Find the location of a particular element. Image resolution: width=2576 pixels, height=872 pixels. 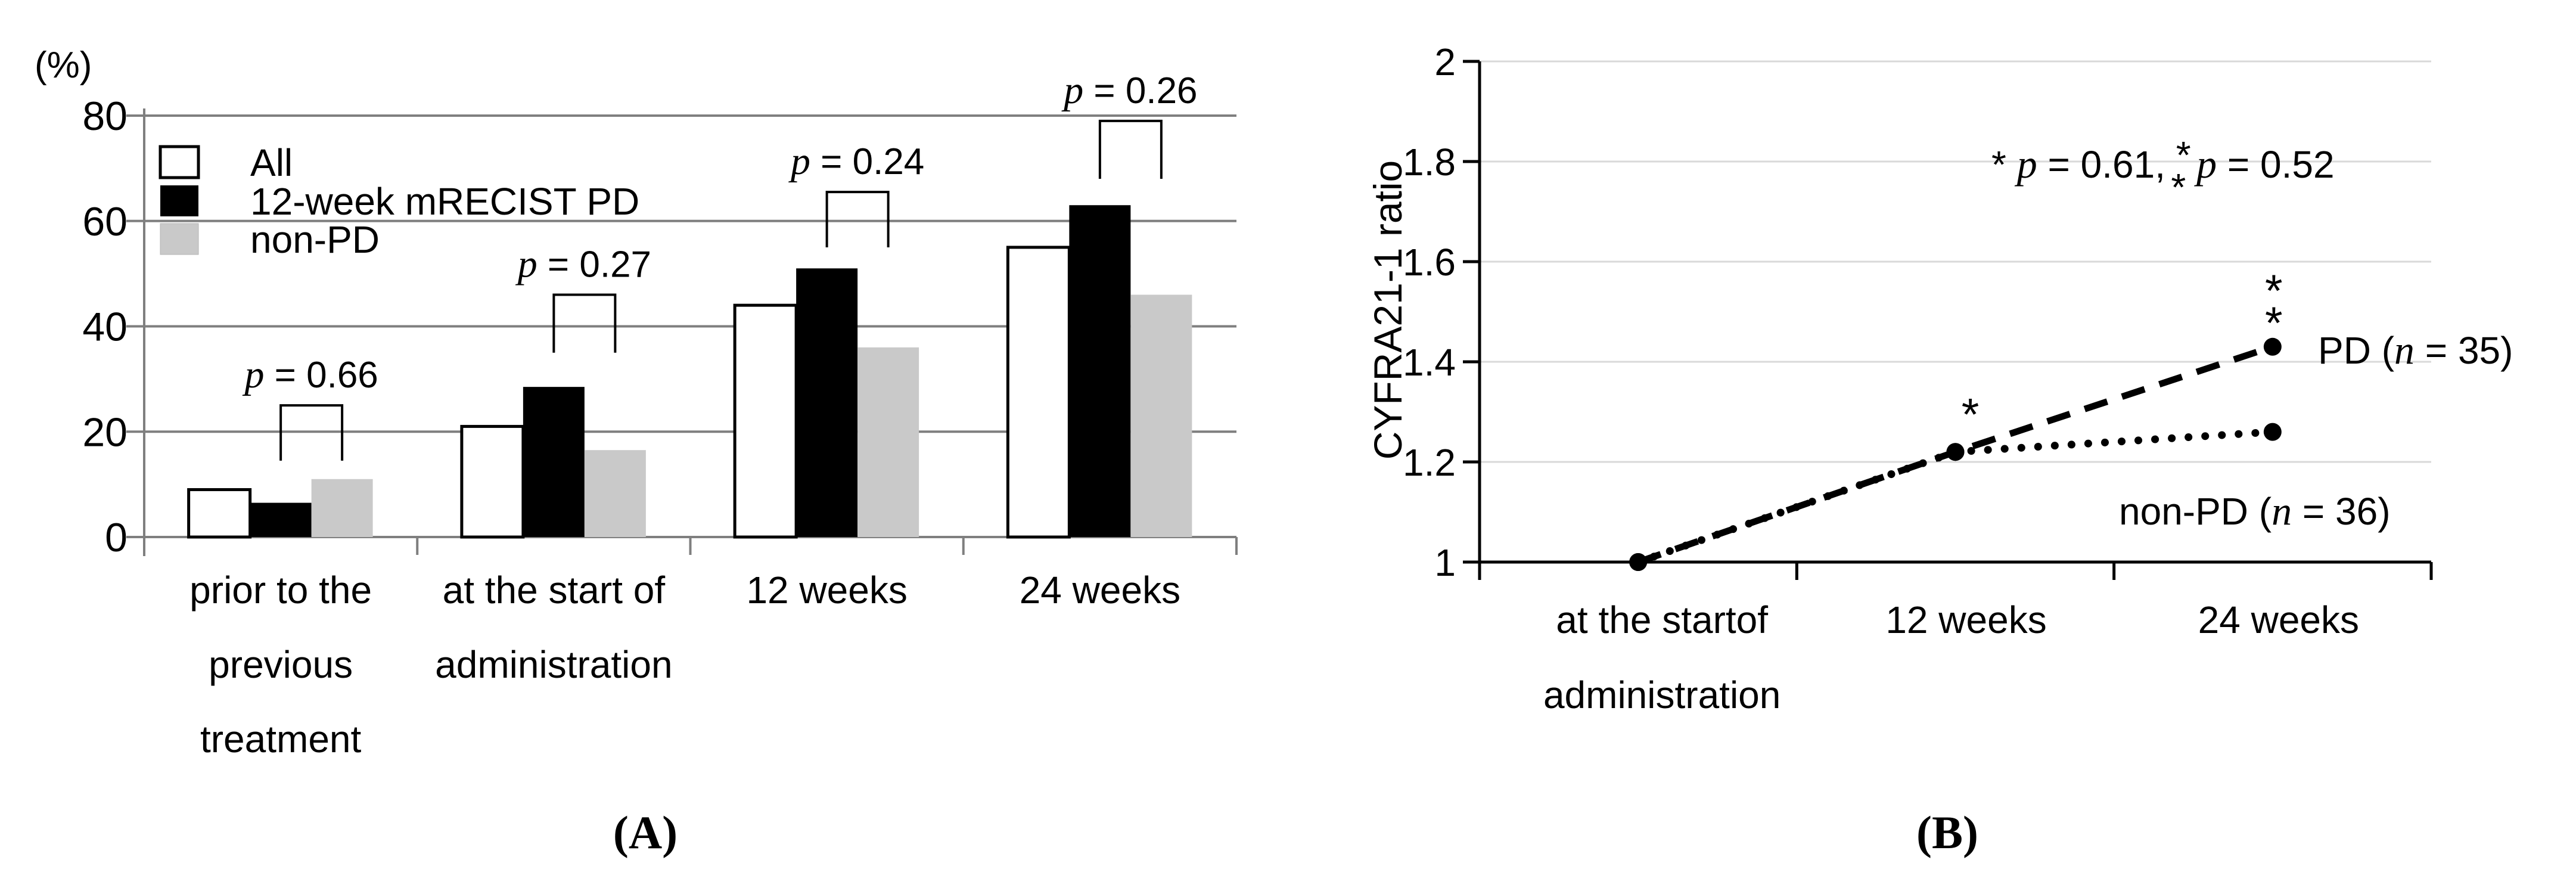

legend-label: All is located at coordinates (271, 162).